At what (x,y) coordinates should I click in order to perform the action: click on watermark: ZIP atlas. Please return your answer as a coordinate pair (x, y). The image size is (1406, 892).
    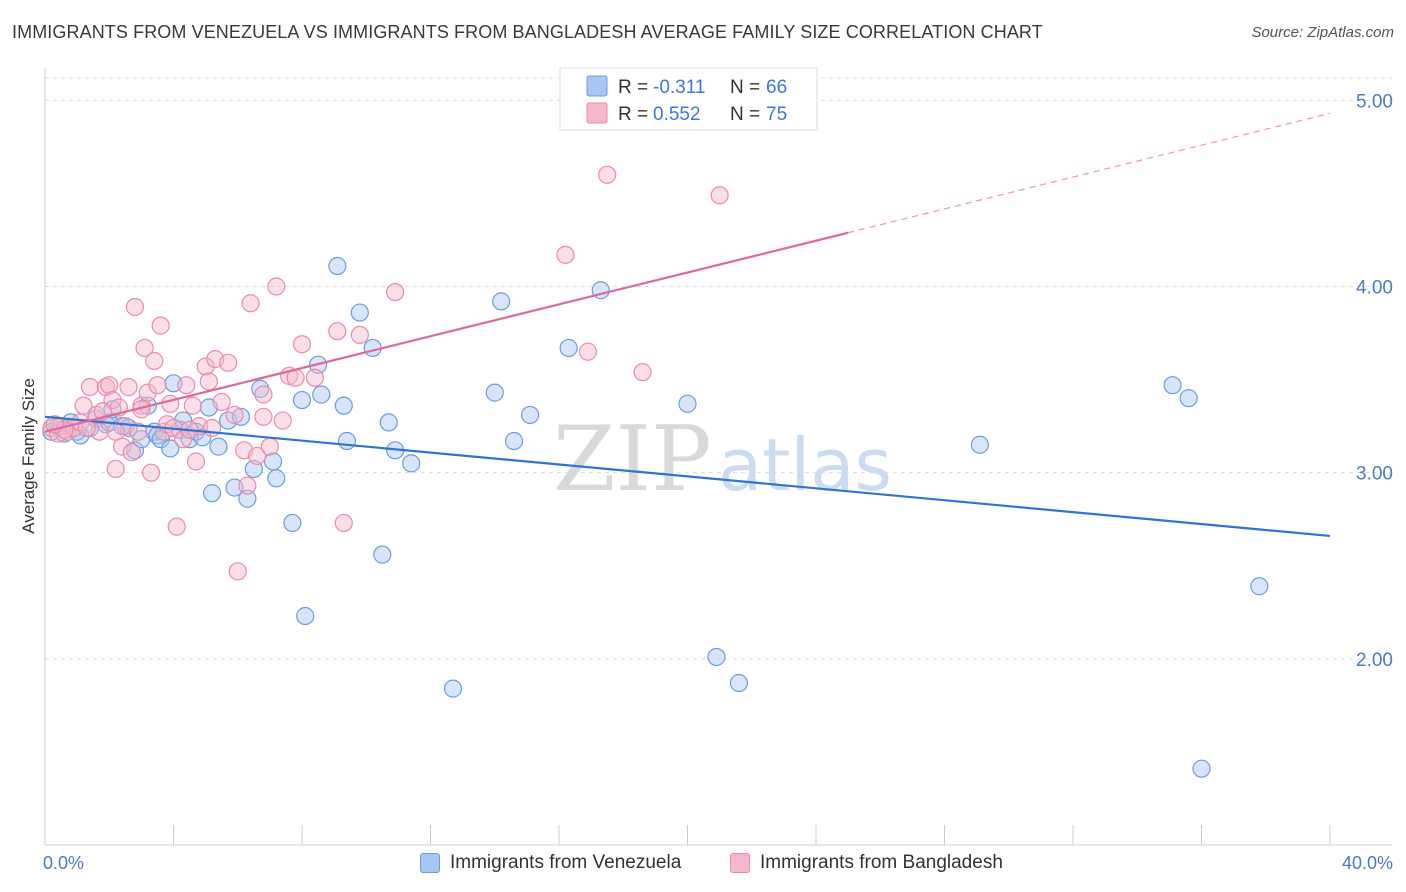
    Looking at the image, I should click on (722, 459).